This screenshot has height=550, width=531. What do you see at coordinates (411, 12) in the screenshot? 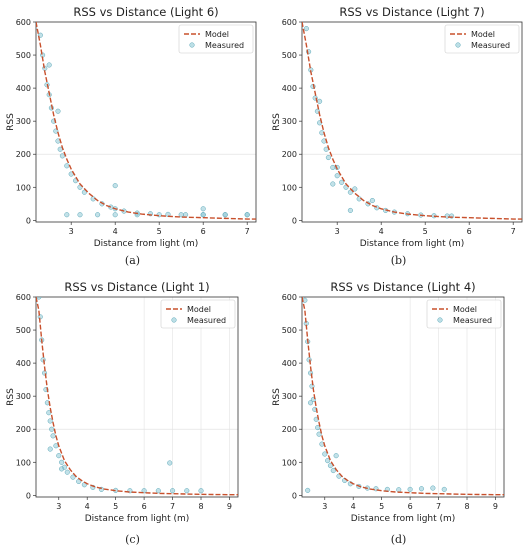
I see `chart-title-b: RSS vs Distance (Light 7)` at bounding box center [411, 12].